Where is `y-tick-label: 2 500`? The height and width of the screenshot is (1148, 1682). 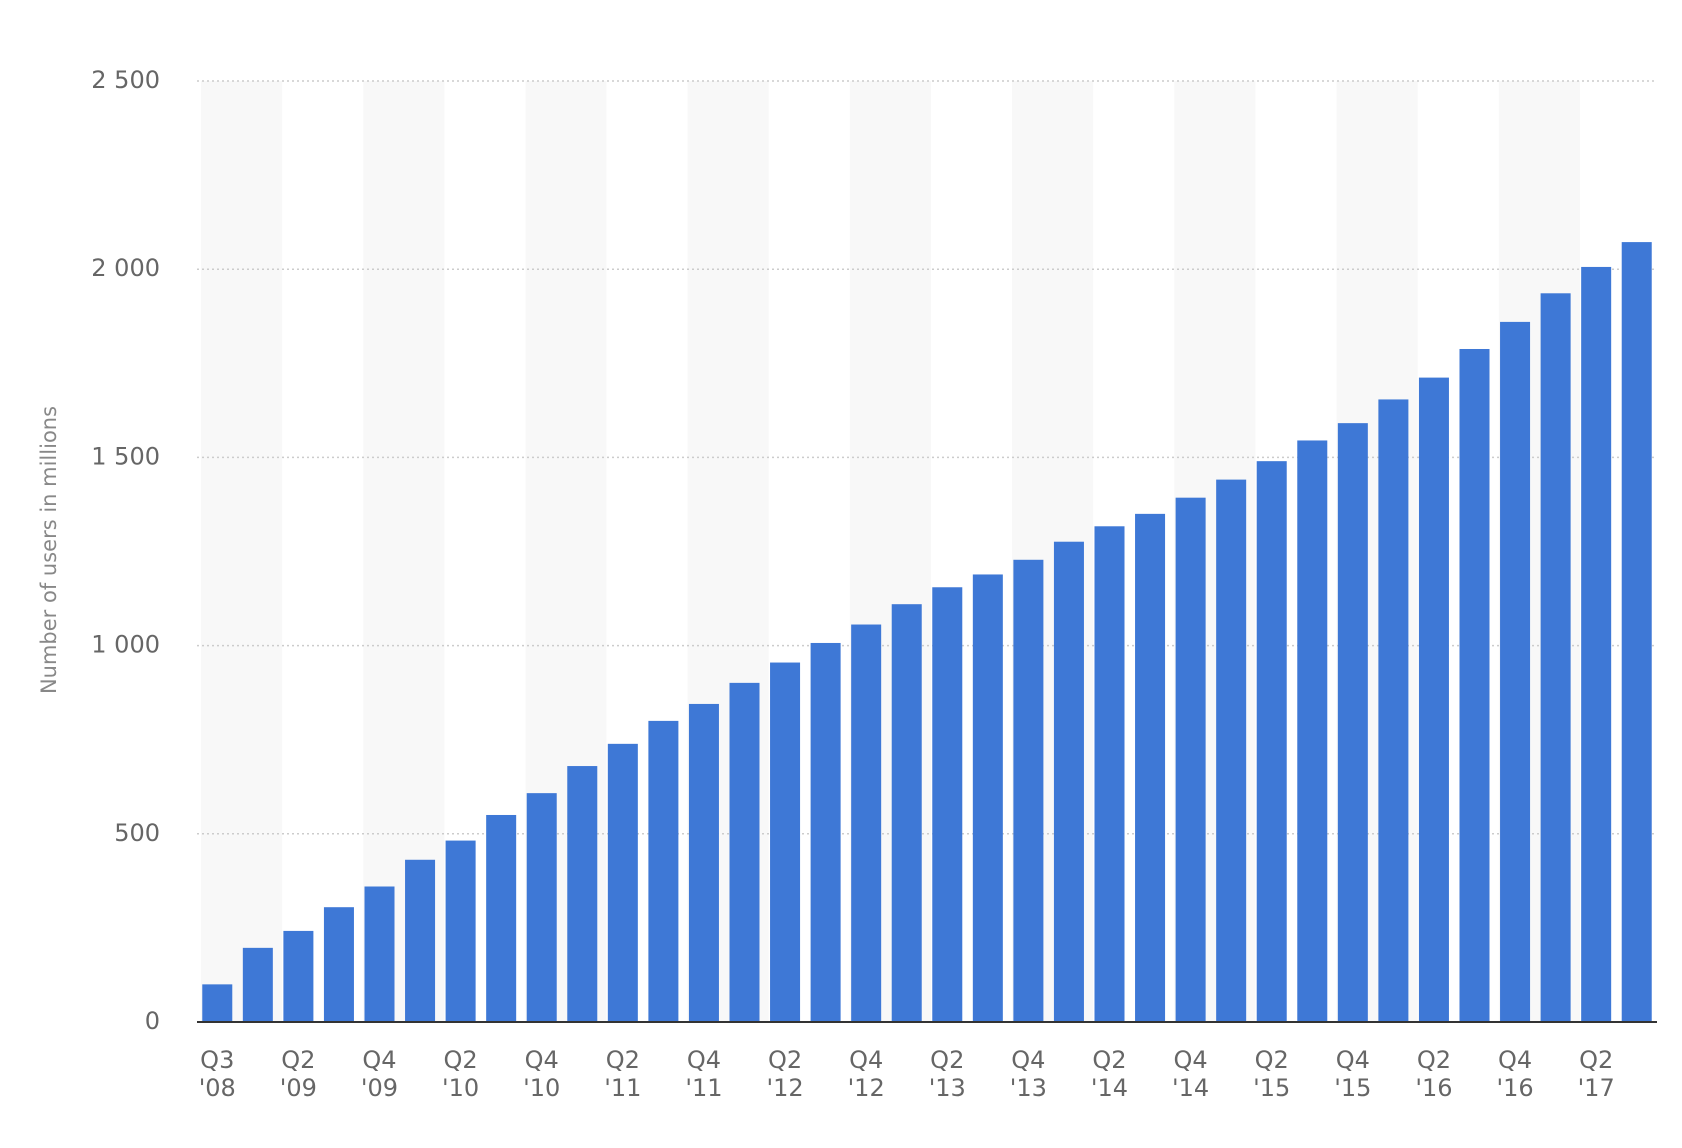
y-tick-label: 2 500 is located at coordinates (125, 80).